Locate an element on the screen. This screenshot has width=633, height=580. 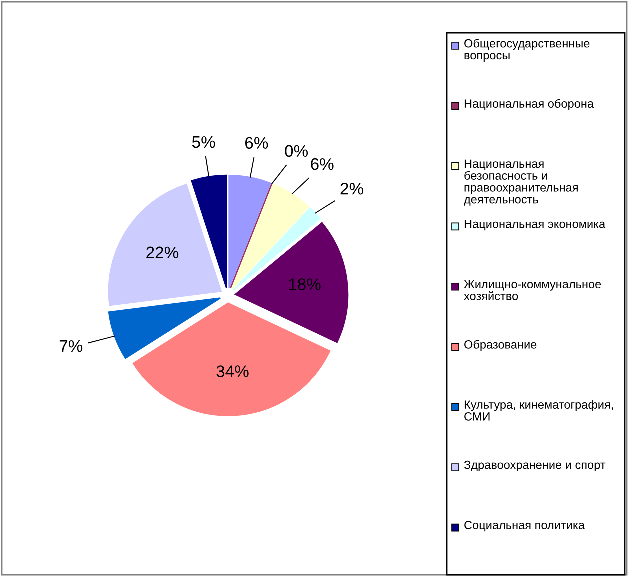
data-label: 18% is located at coordinates (305, 284).